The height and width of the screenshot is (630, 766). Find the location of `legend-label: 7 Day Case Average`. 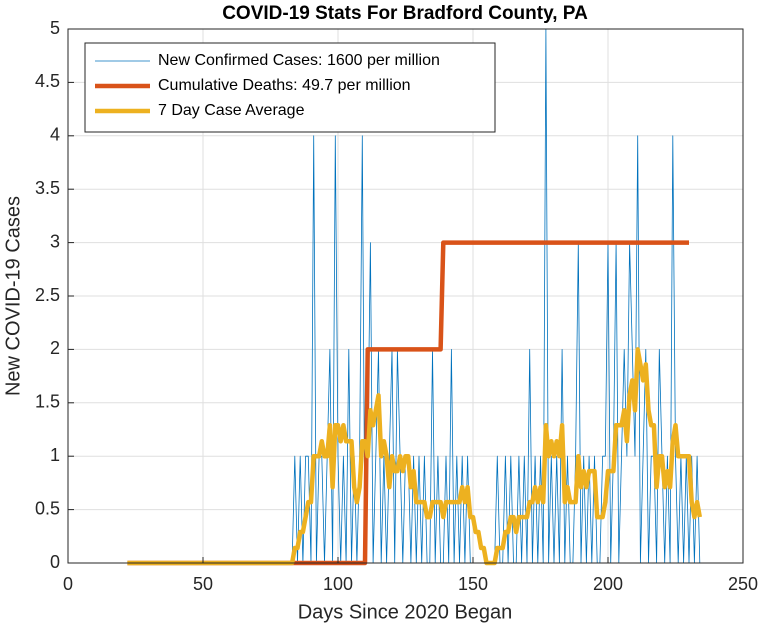

legend-label: 7 Day Case Average is located at coordinates (231, 110).